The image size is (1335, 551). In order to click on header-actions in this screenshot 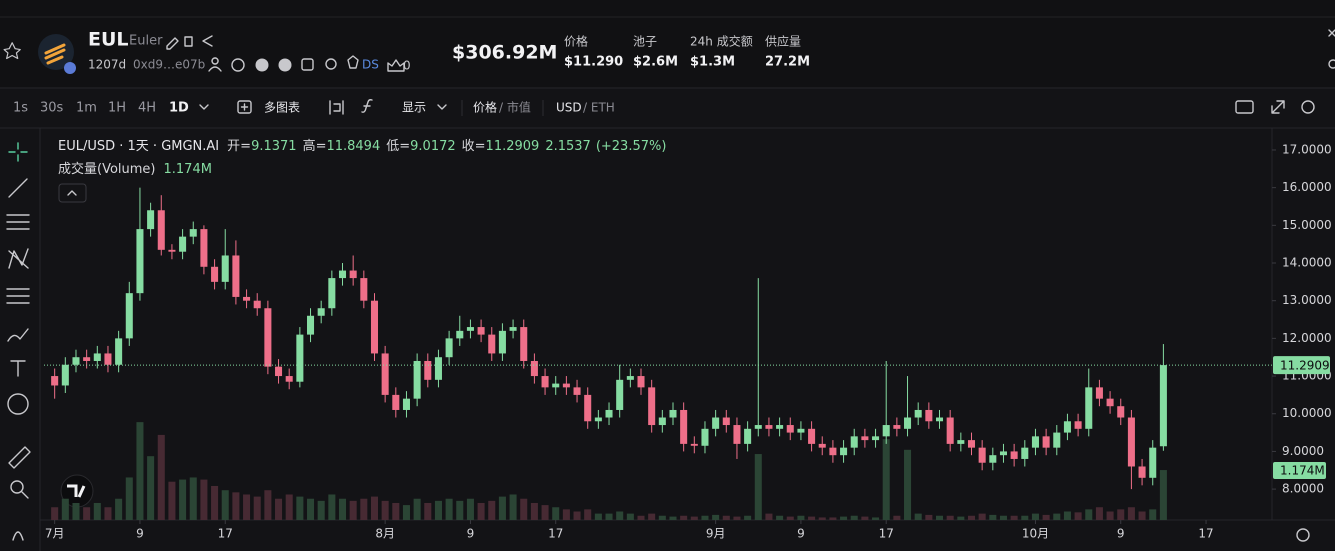, I will do `click(189, 42)`.